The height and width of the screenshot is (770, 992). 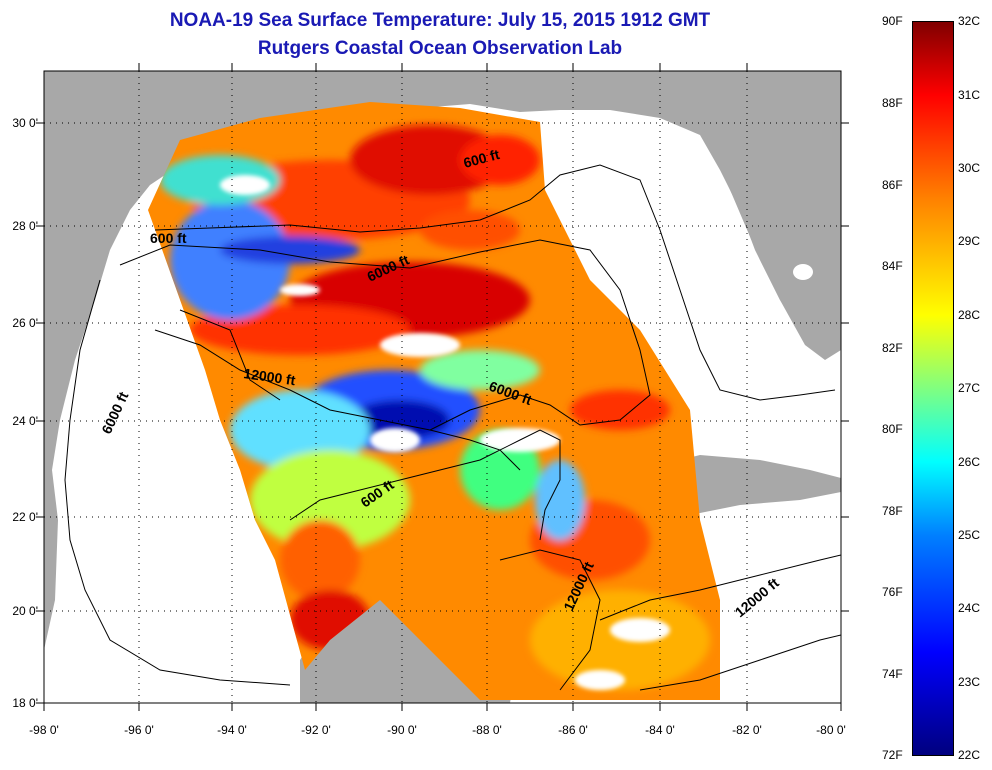 What do you see at coordinates (892, 511) in the screenshot?
I see `colorbar-label-78f: 78F` at bounding box center [892, 511].